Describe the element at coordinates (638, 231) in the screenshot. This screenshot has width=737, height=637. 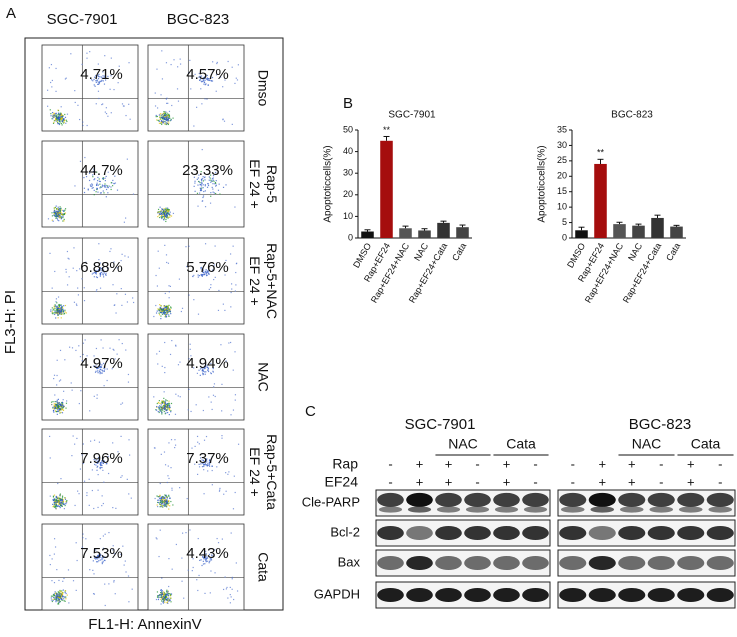
I see `bar` at that location.